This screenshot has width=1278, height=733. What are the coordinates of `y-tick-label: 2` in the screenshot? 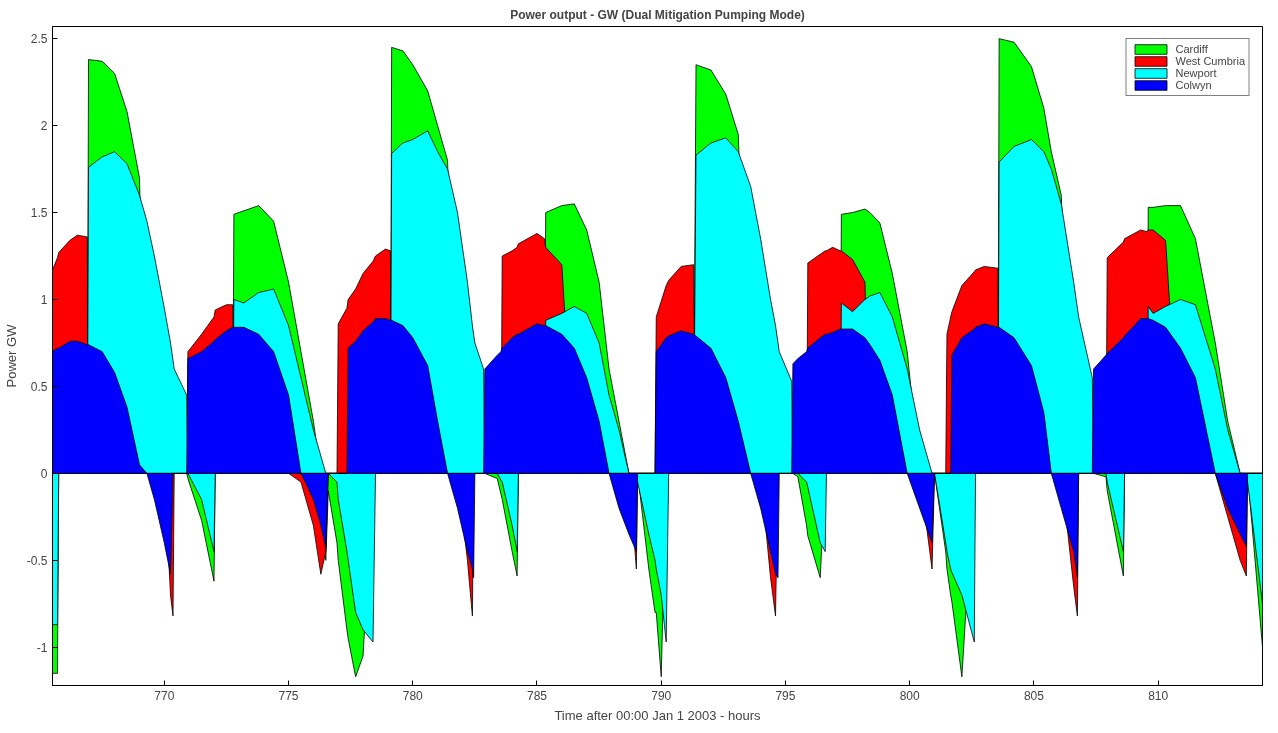 It's located at (44, 126).